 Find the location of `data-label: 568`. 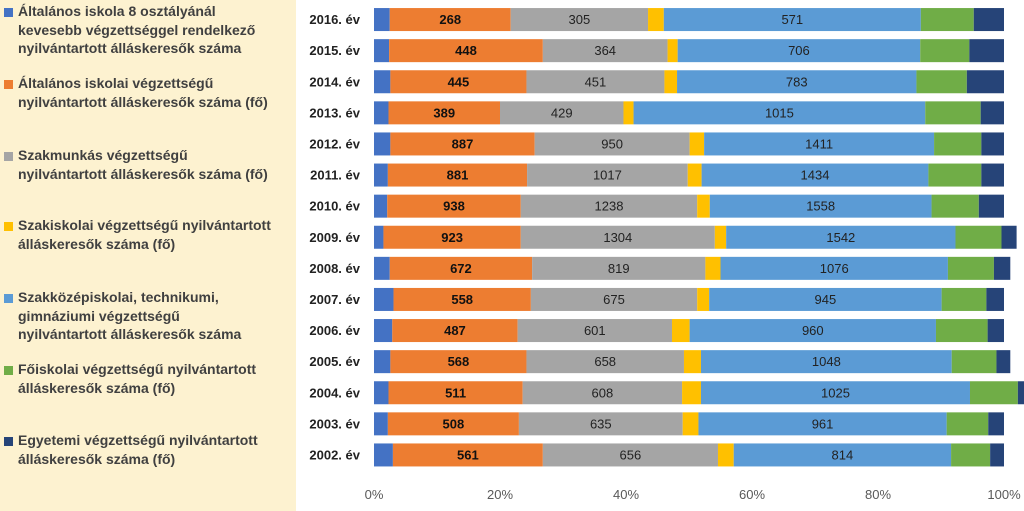

data-label: 568 is located at coordinates (459, 361).